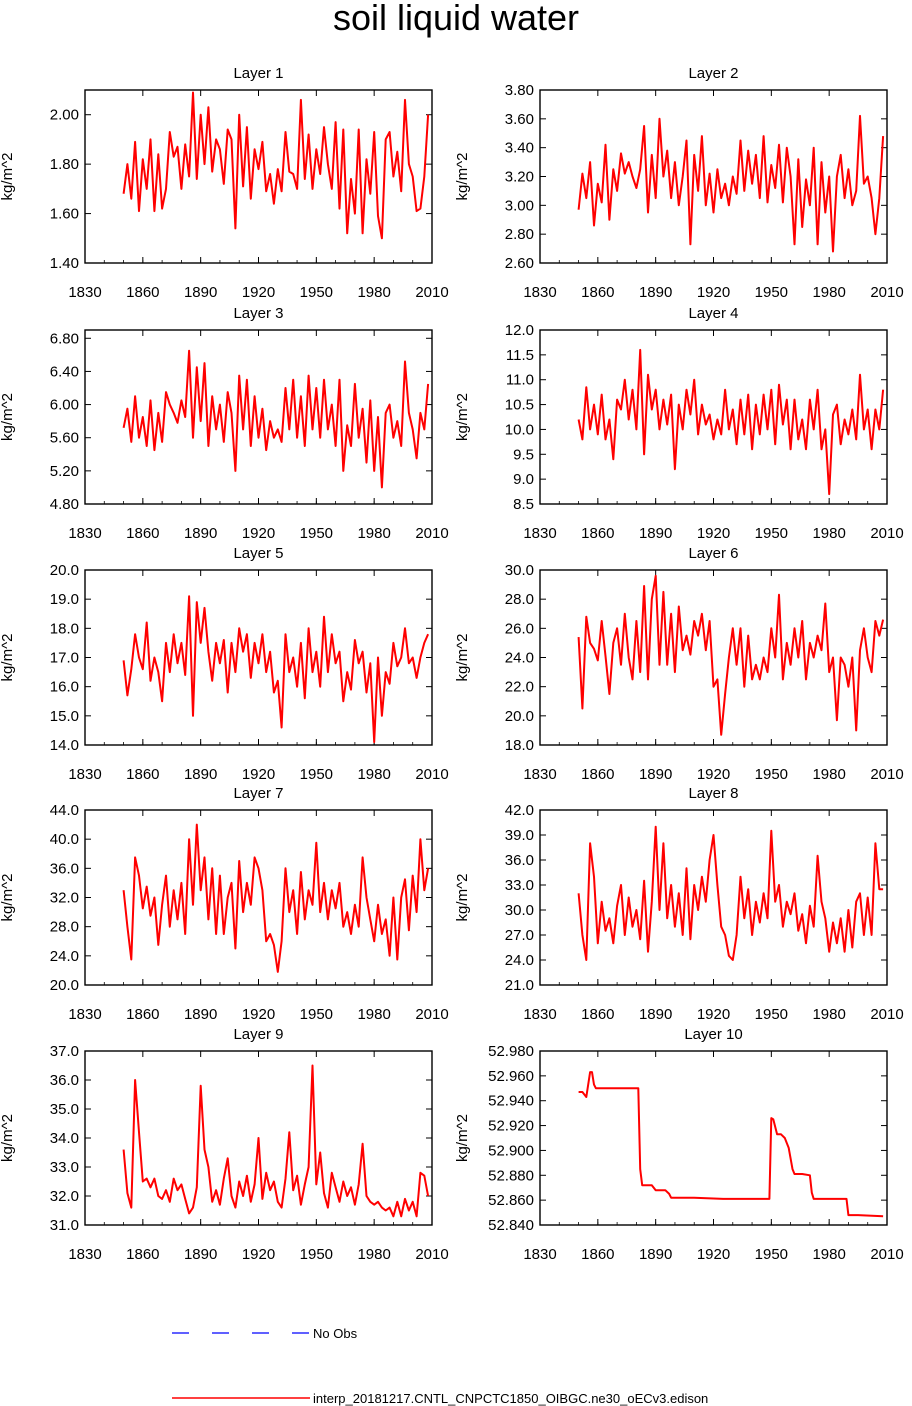 This screenshot has width=912, height=1406. What do you see at coordinates (64, 471) in the screenshot?
I see `y-tick-label: 5.20` at bounding box center [64, 471].